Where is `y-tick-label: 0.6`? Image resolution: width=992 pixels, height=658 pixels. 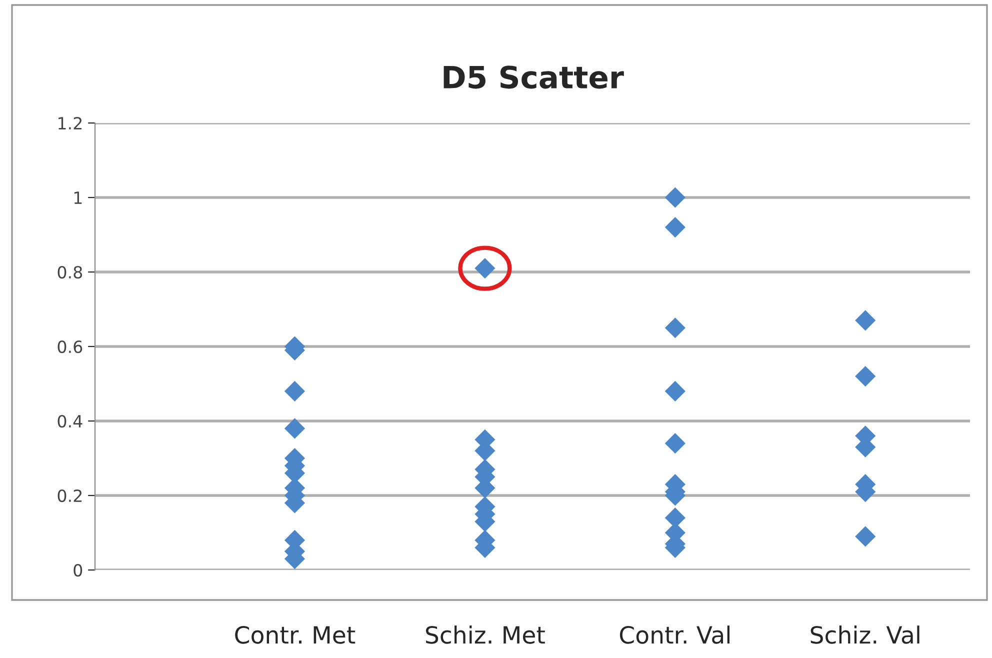
y-tick-label: 0.6 is located at coordinates (70, 347).